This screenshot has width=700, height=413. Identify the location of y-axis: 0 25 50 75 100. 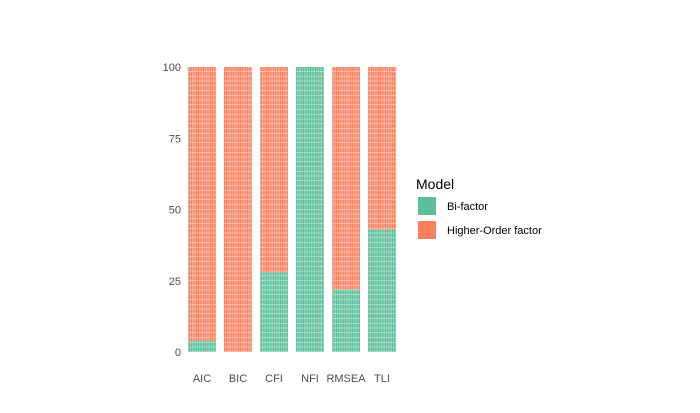
(172, 210).